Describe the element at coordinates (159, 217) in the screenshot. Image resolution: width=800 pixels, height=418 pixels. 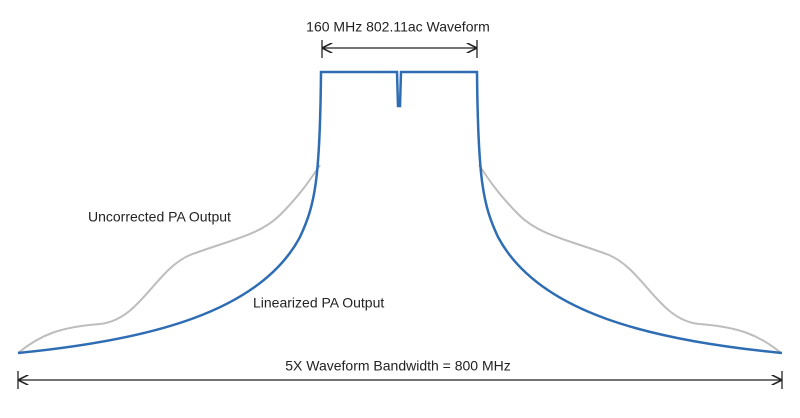
I see `uncorrected-label: Uncorrected PA Output` at that location.